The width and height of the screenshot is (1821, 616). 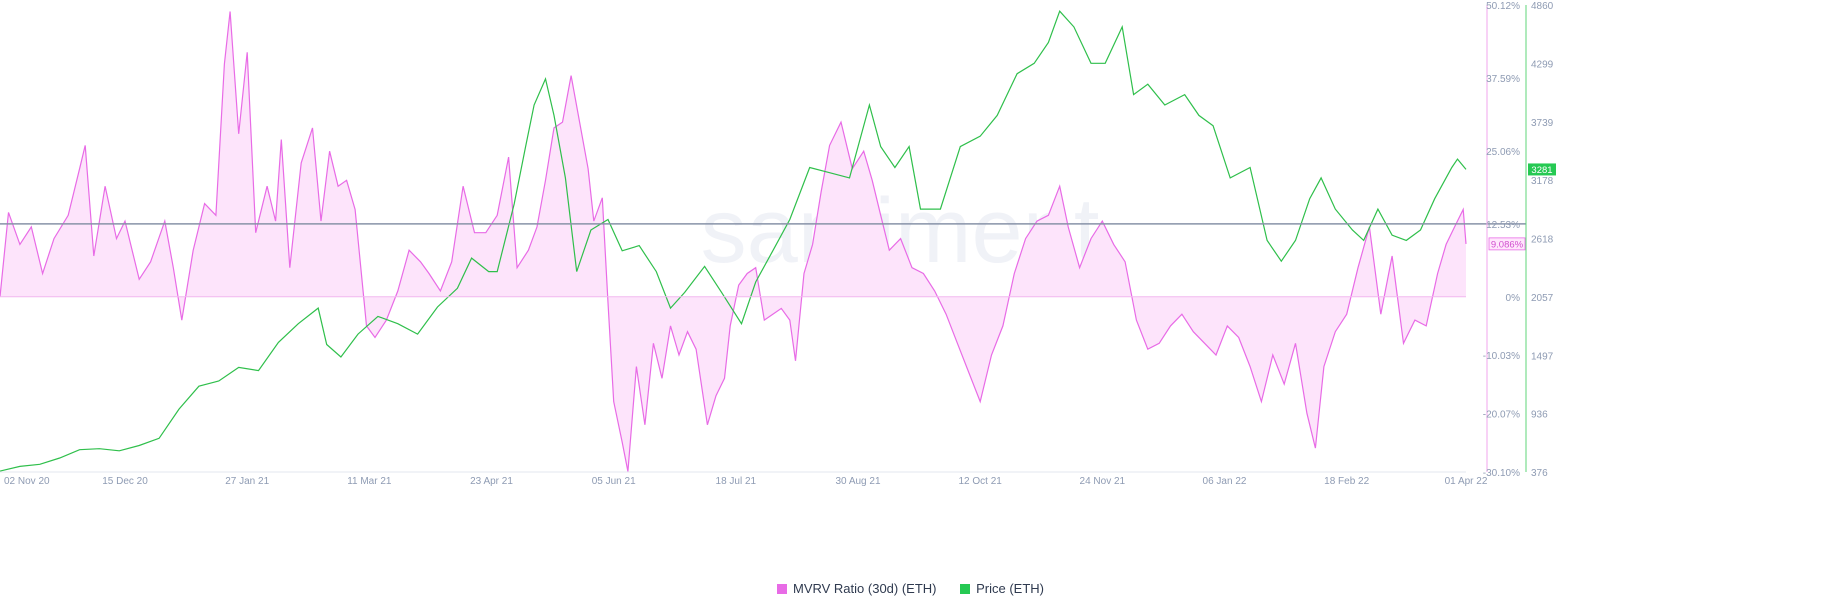 What do you see at coordinates (1501, 415) in the screenshot?
I see `y-left-tick-label: -20.07%` at bounding box center [1501, 415].